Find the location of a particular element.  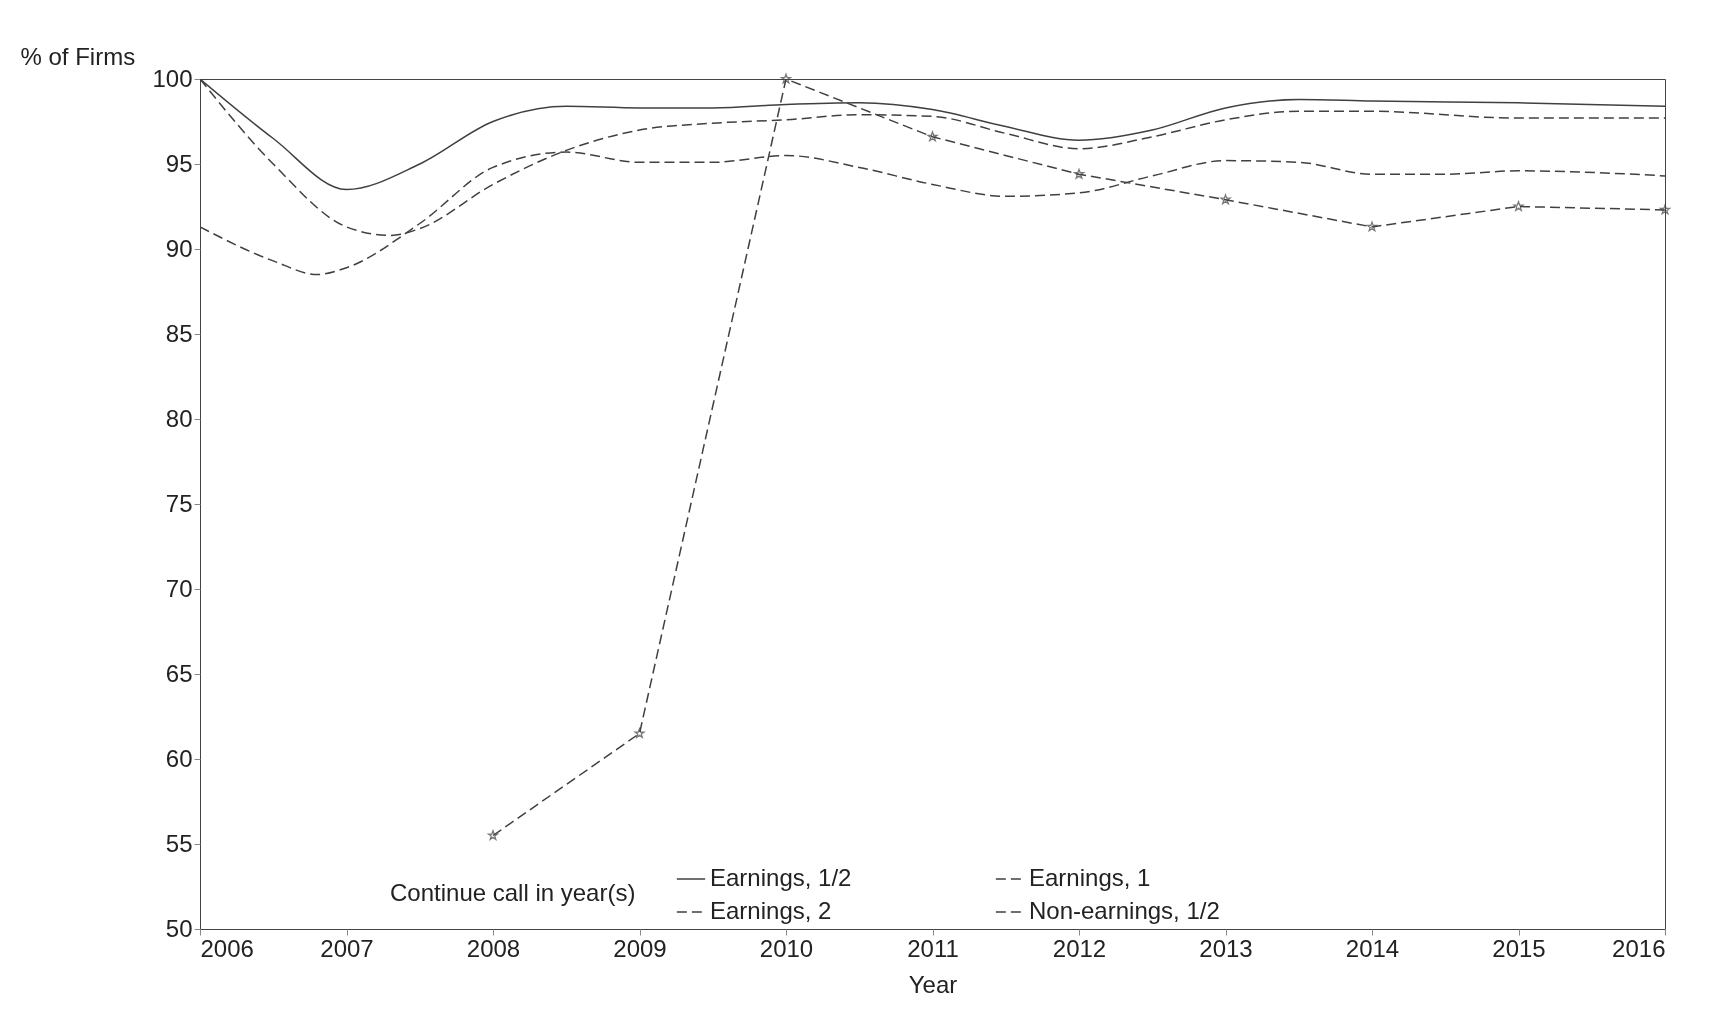

y-tick-label: 50 is located at coordinates (179, 928).